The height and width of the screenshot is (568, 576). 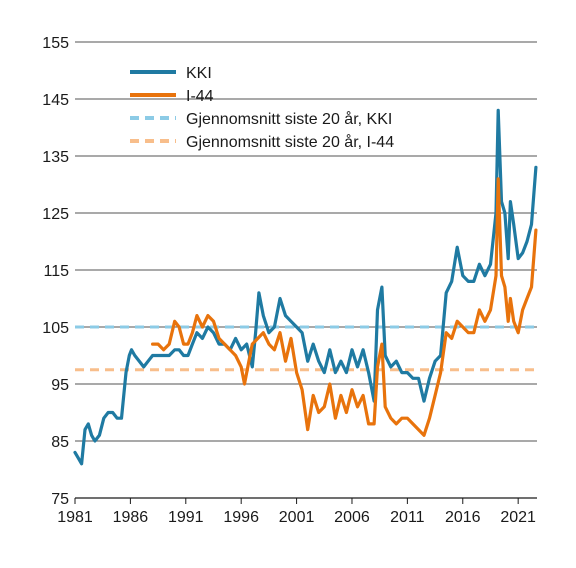 What do you see at coordinates (463, 517) in the screenshot?
I see `x-tick-label: 2016` at bounding box center [463, 517].